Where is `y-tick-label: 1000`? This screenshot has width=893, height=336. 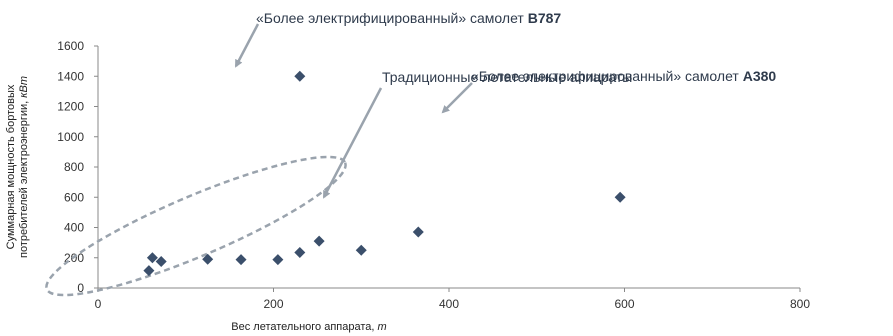 y-tick-label: 1000 is located at coordinates (70, 137).